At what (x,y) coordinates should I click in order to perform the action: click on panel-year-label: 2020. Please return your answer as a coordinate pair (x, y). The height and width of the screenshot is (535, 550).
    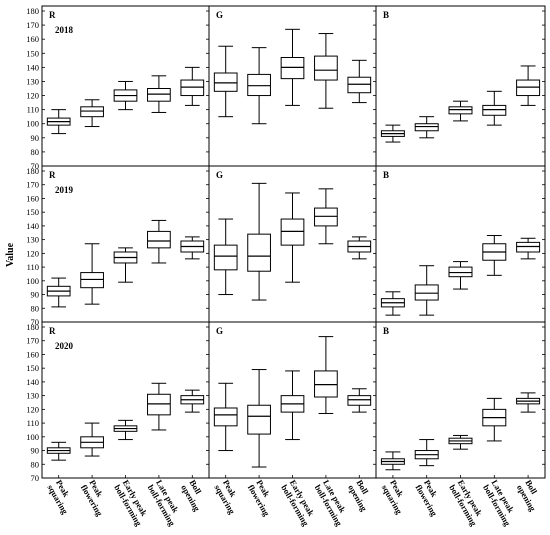
    Looking at the image, I should click on (64, 346).